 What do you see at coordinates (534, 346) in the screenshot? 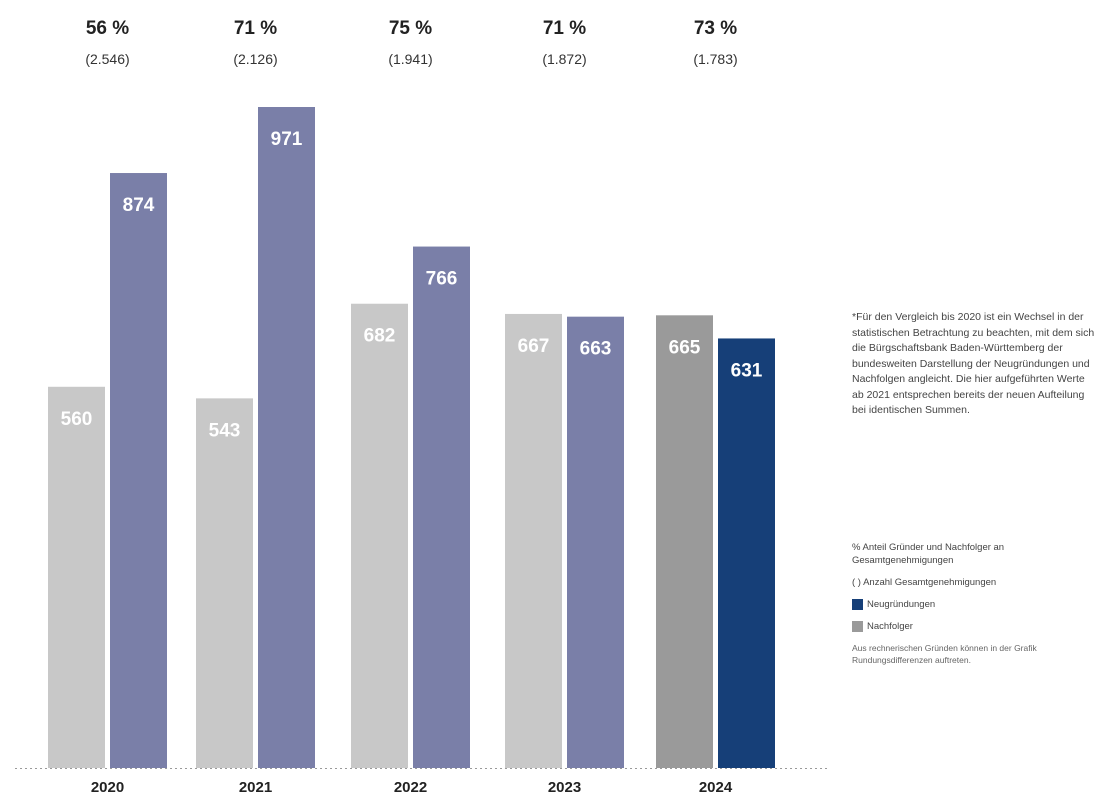
I see `data-label: 667` at bounding box center [534, 346].